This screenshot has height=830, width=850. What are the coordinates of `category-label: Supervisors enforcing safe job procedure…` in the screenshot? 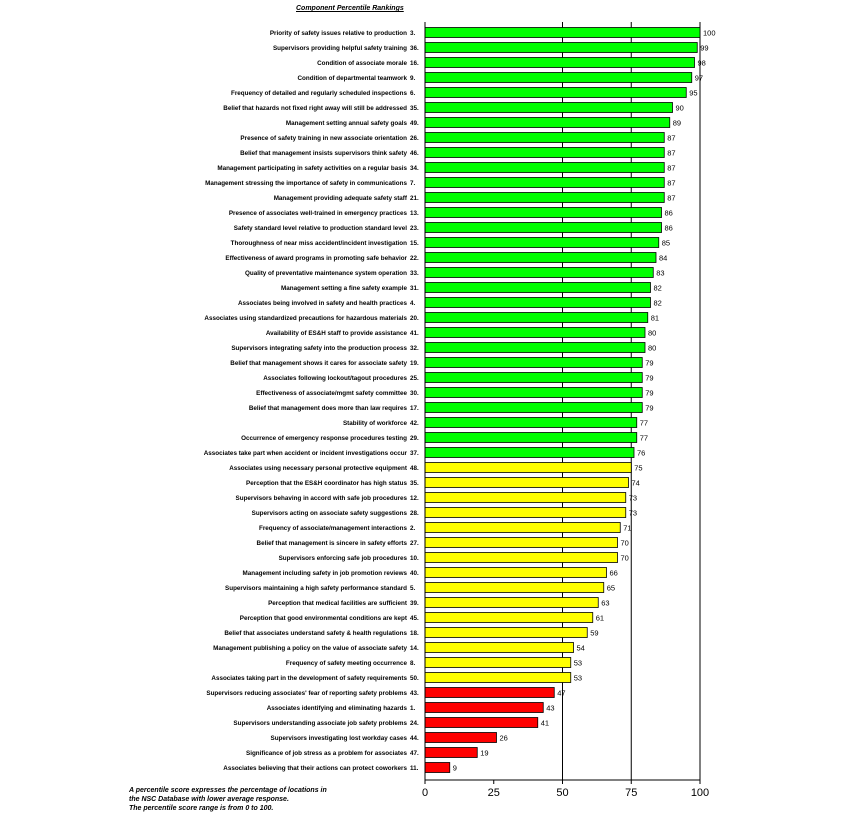 It's located at (343, 558).